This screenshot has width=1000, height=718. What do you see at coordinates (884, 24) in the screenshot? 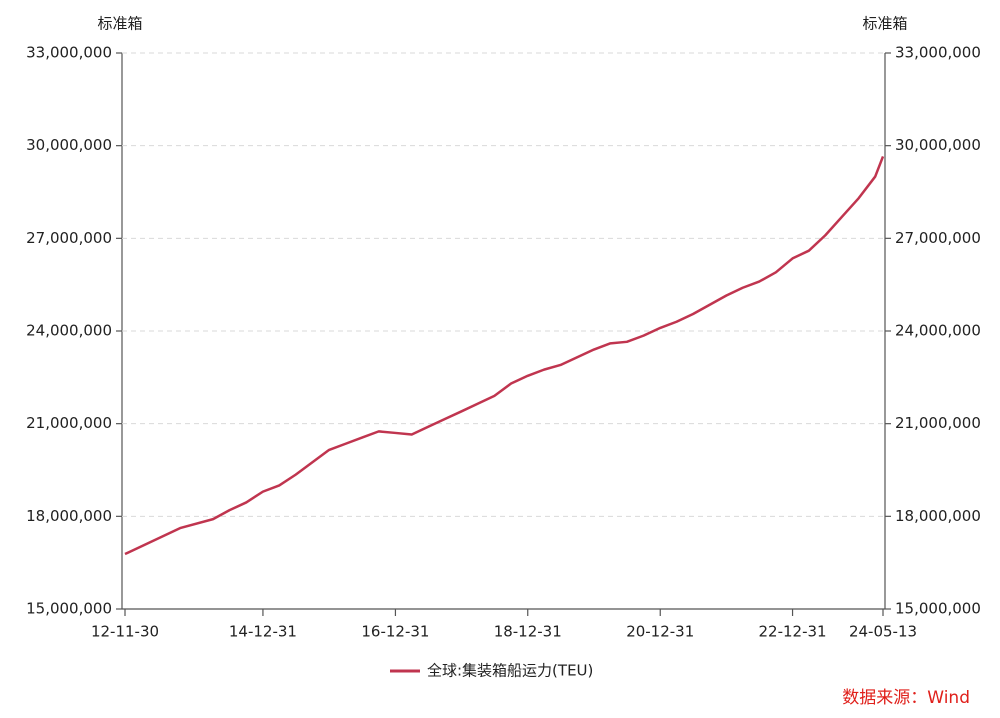
I see `y2-axis-unit: 标准箱` at bounding box center [884, 24].